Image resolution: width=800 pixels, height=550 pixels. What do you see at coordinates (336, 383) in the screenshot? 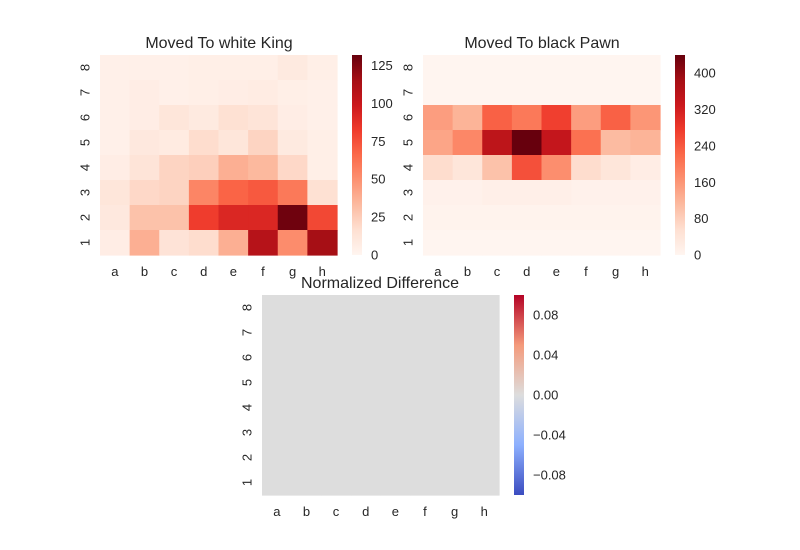
I see `heatmap-cell-c5` at bounding box center [336, 383].